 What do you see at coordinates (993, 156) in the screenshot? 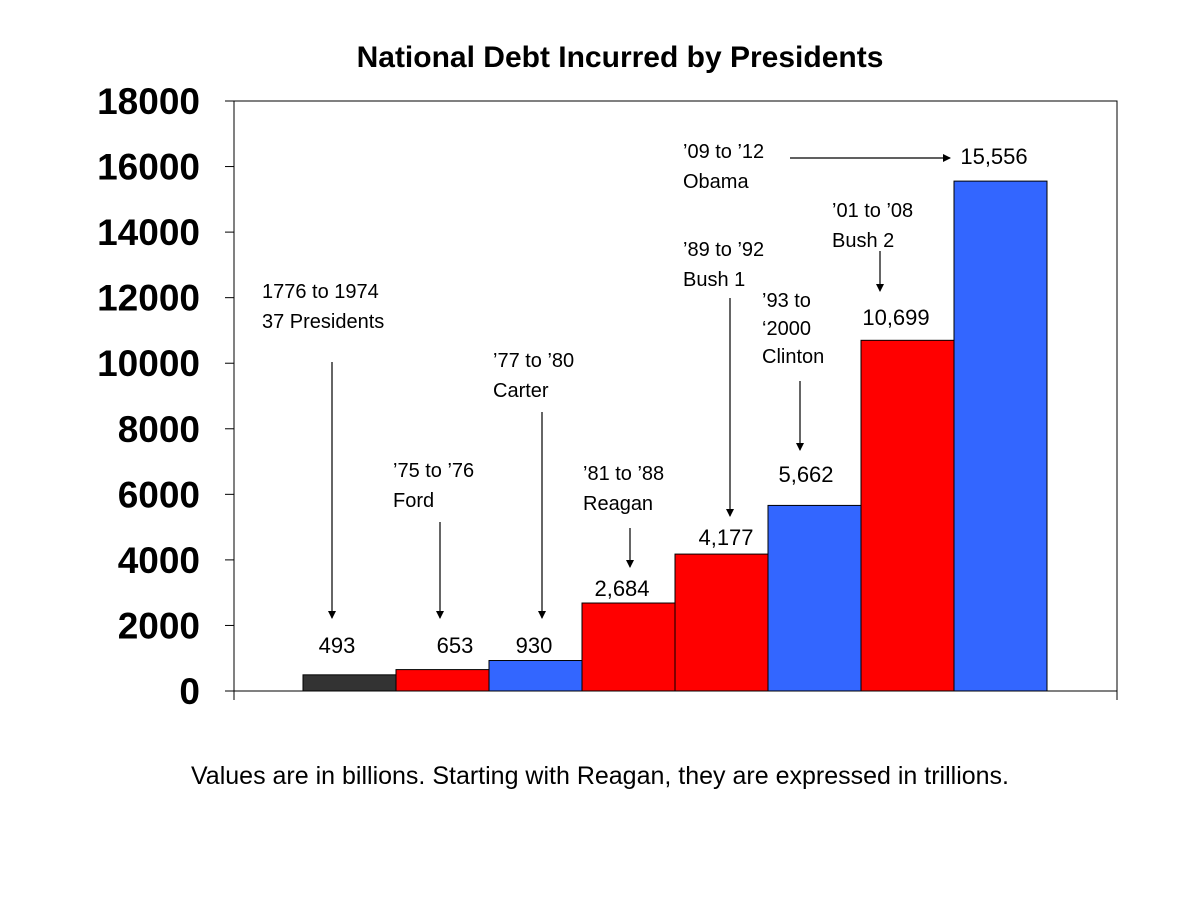
I see `bar-value-label: 15,556` at bounding box center [993, 156].